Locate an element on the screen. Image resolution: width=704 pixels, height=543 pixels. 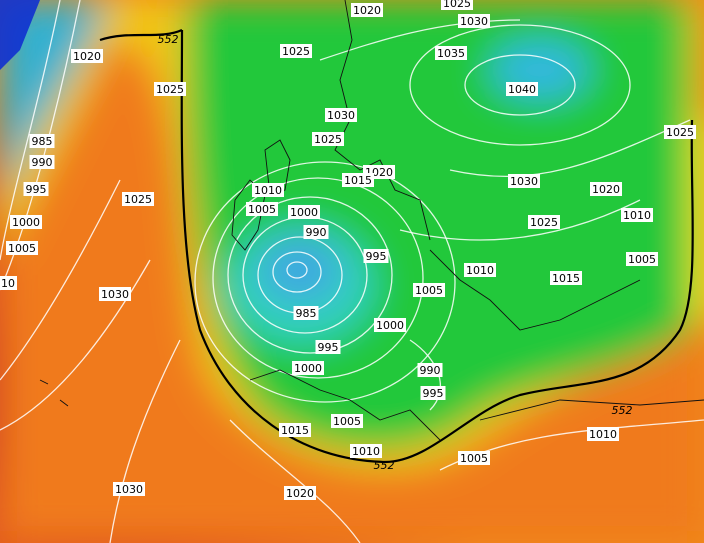
isobar-value: 10 is located at coordinates (8, 283).